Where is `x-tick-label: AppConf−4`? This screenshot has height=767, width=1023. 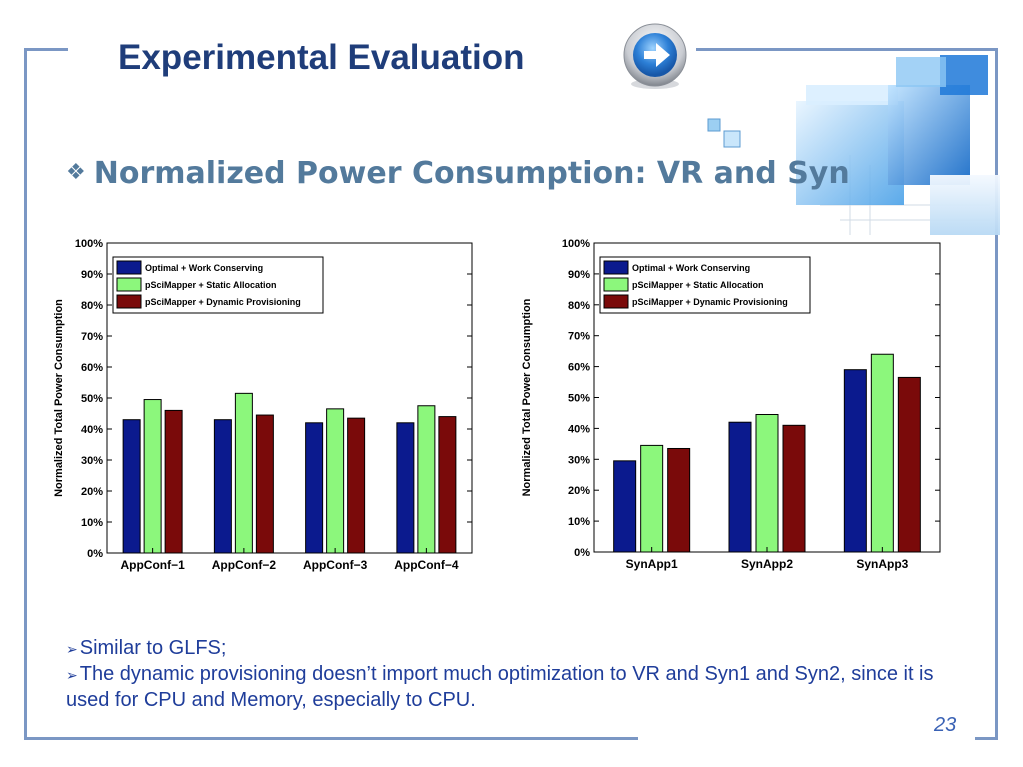
x-tick-label: AppConf−4 is located at coordinates (426, 565).